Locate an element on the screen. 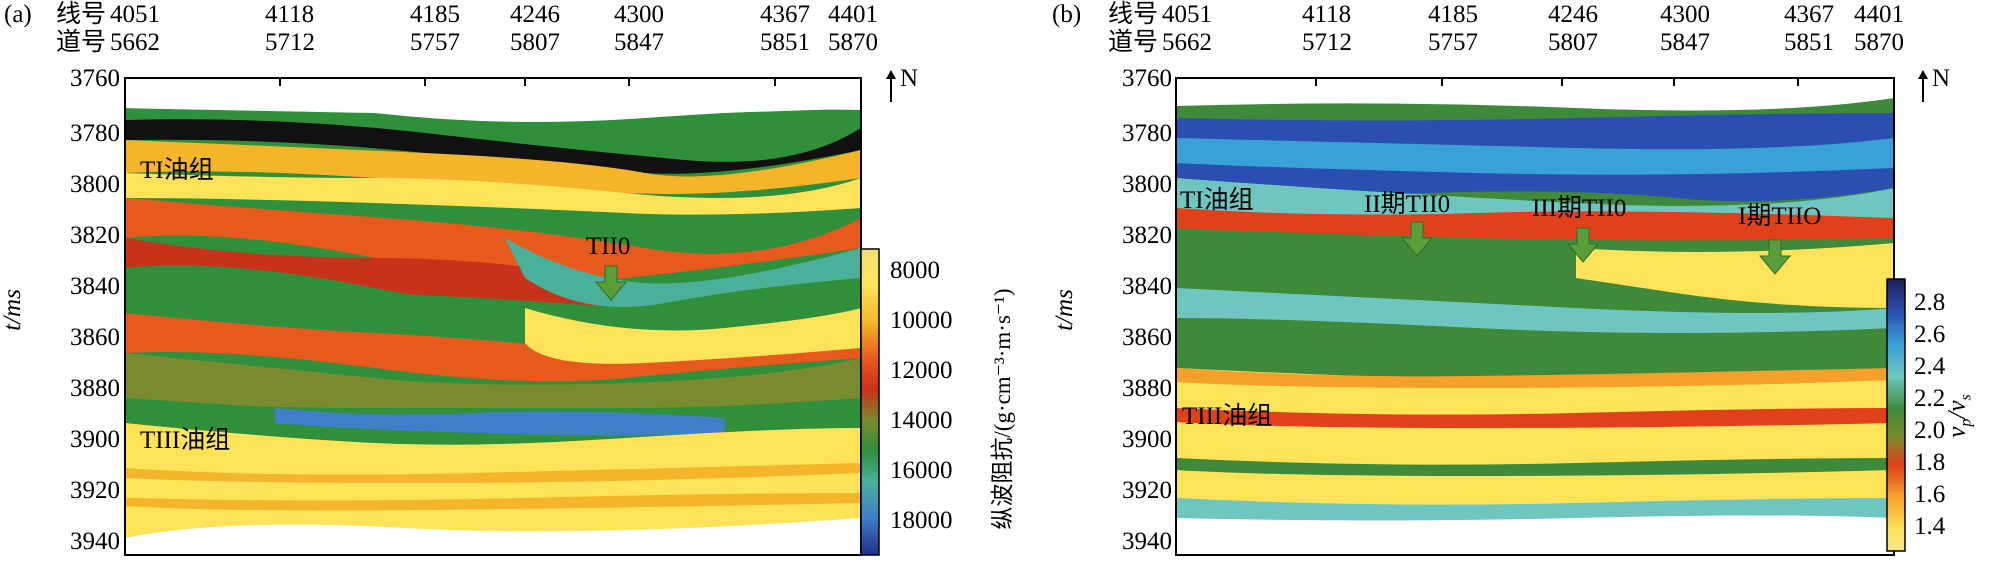  panel-a-label: (a) is located at coordinates (18, 14).